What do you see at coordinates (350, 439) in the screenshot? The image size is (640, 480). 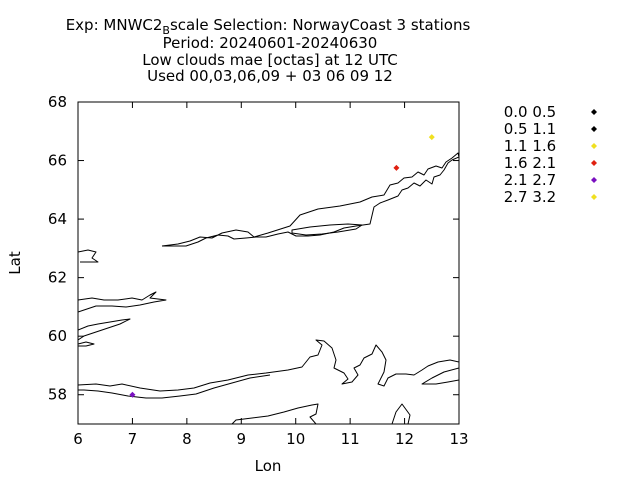 I see `x-tick-label: 11` at bounding box center [350, 439].